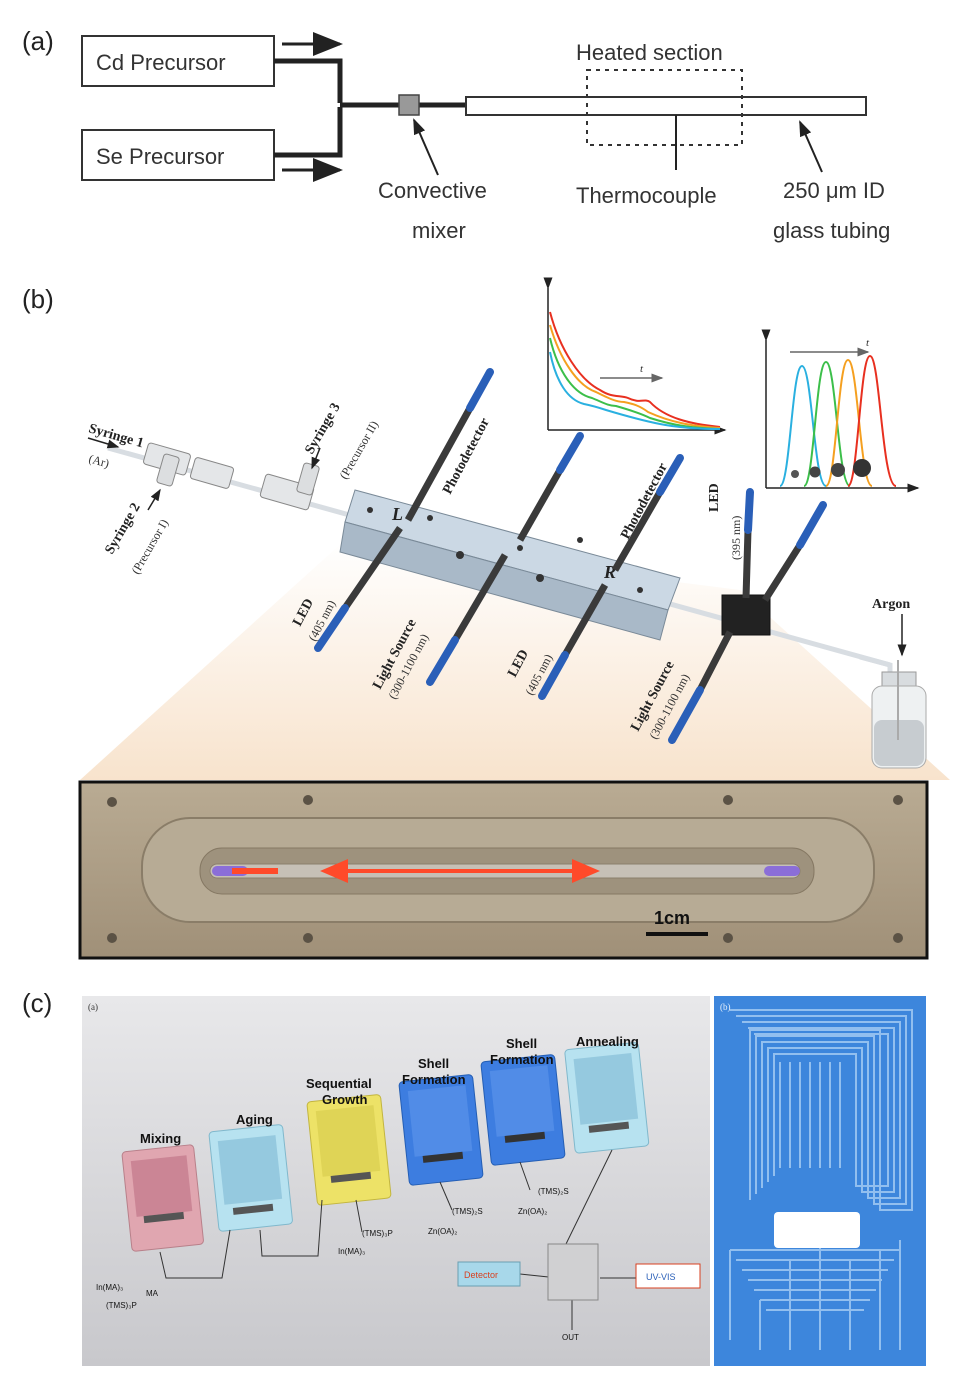 This screenshot has width=960, height=1375. I want to click on photodetector-label-r: Photodetector, so click(644, 501).